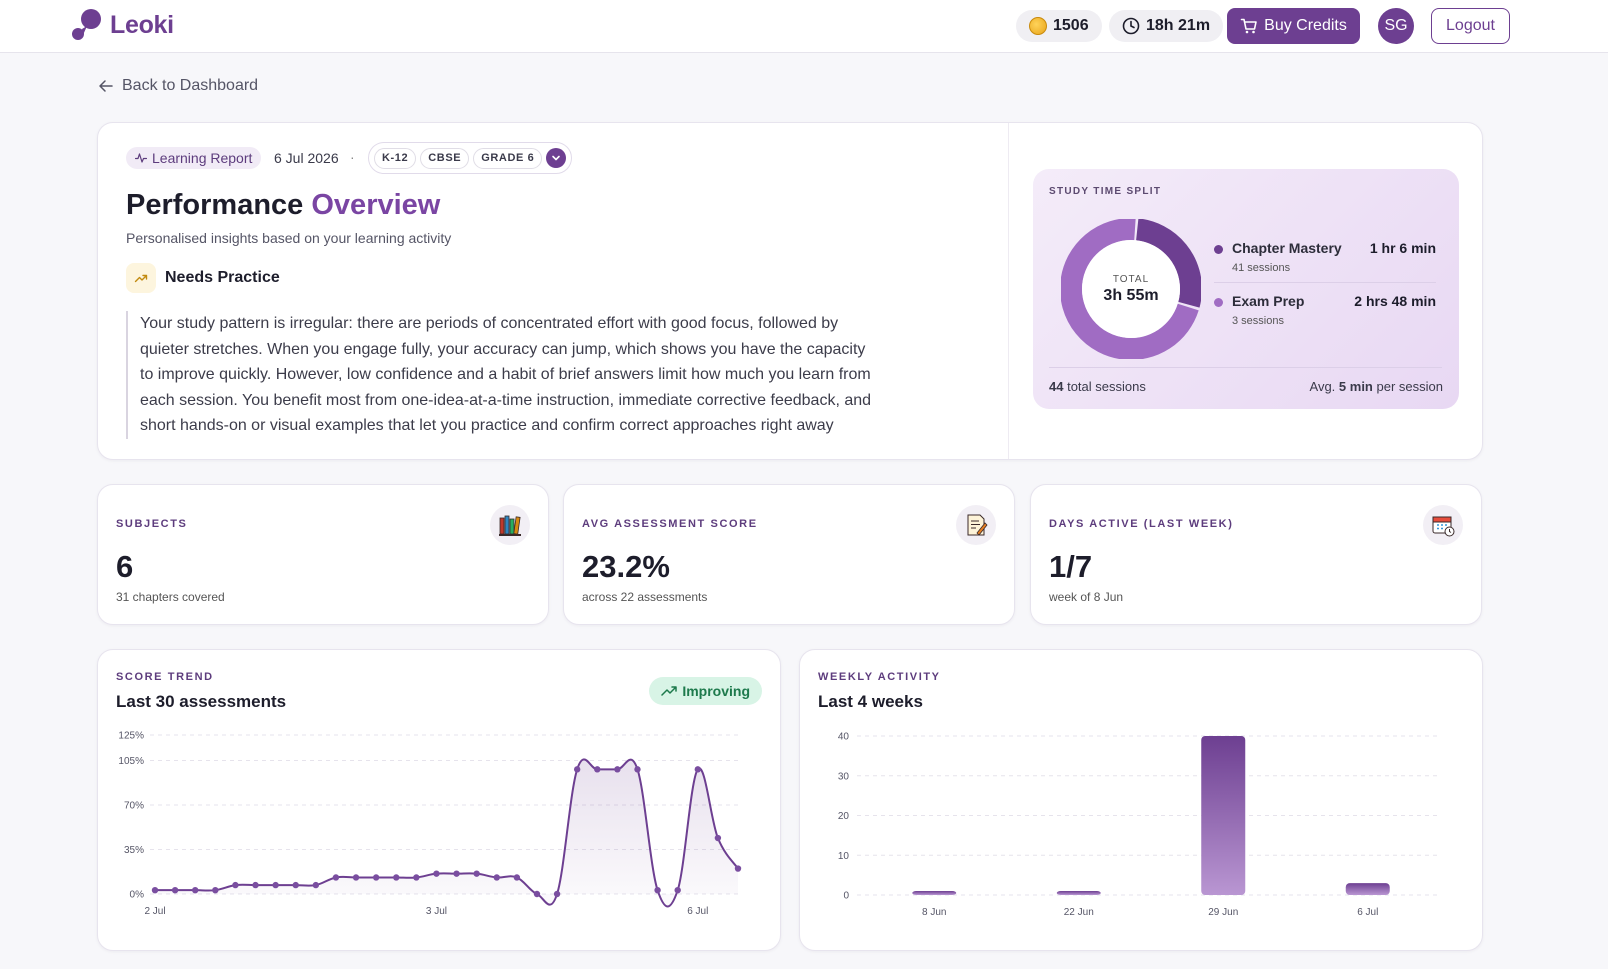 The width and height of the screenshot is (1608, 969). Describe the element at coordinates (846, 896) in the screenshot. I see `y-tick-label: 0` at that location.